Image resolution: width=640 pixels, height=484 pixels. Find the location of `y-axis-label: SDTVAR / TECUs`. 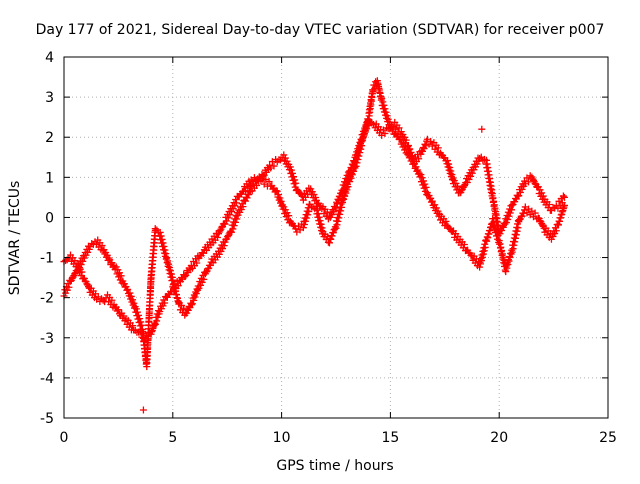

y-axis-label: SDTVAR / TECUs is located at coordinates (15, 238).